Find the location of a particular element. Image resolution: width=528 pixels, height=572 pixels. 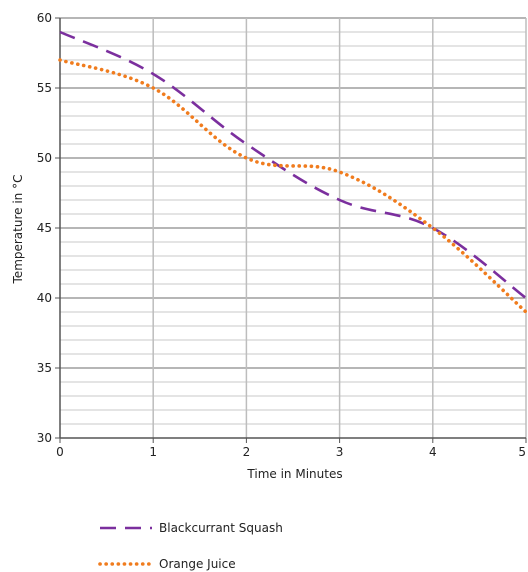

y-tick-label: 50 is located at coordinates (44, 158).